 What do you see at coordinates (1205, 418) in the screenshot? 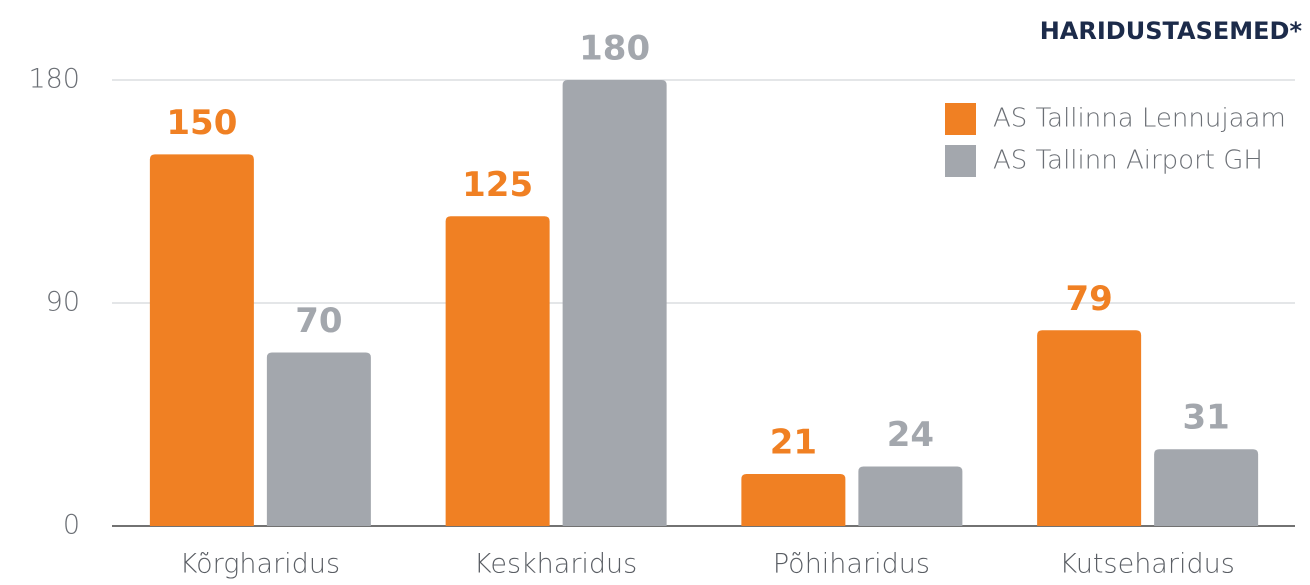
I see `value-label: 31` at bounding box center [1205, 418].